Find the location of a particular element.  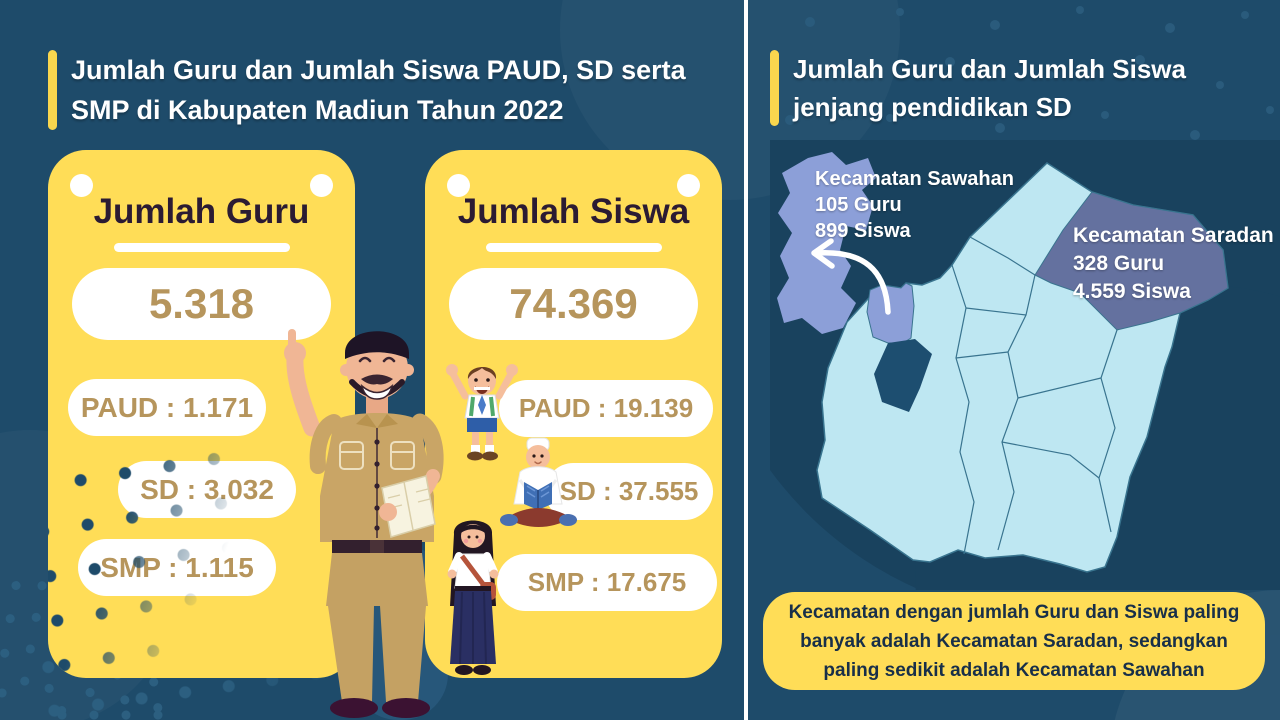

map-region-saradan is located at coordinates (1131, 261).